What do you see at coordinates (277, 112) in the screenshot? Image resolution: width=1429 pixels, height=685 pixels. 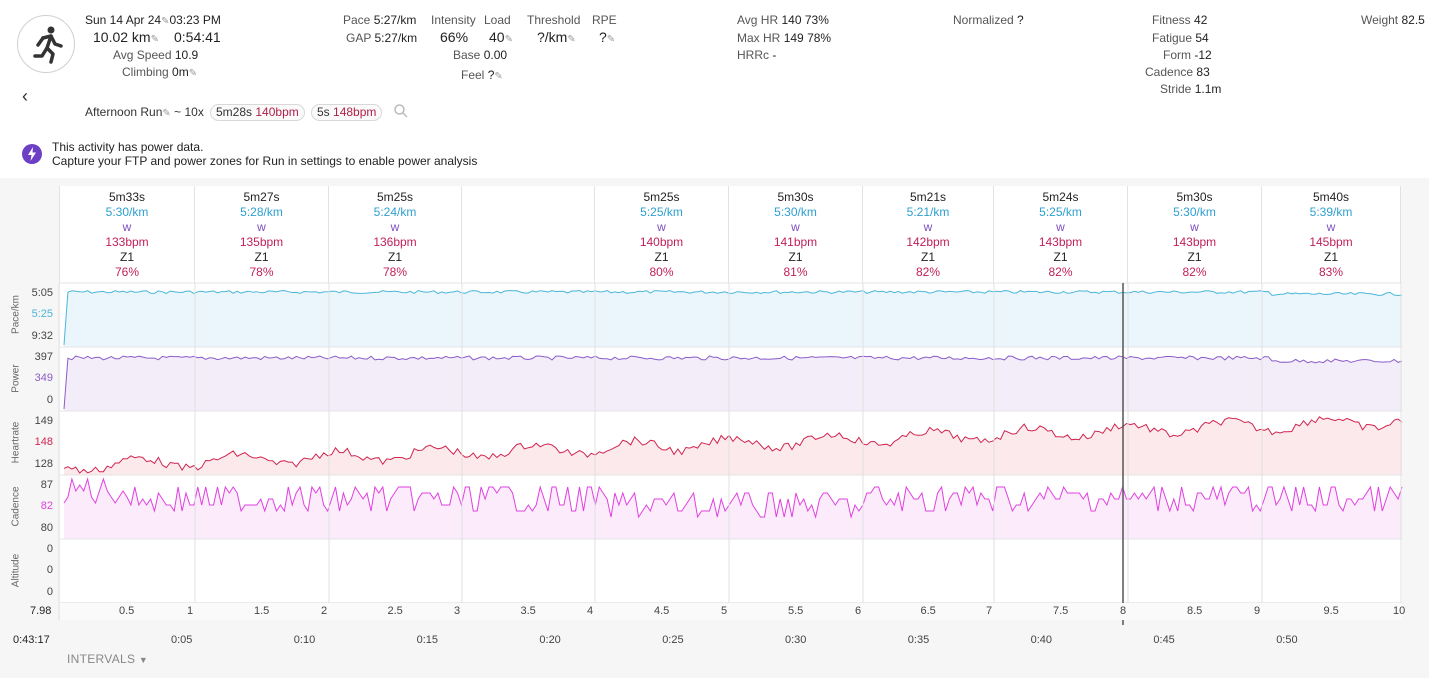 I see `tag-heartrate: 140bpm` at bounding box center [277, 112].